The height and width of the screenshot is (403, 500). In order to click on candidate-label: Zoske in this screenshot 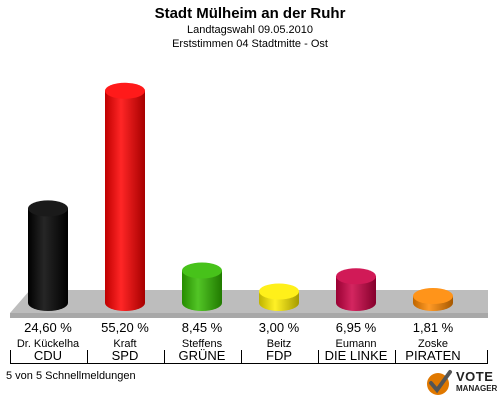, I will do `click(433, 344)`.